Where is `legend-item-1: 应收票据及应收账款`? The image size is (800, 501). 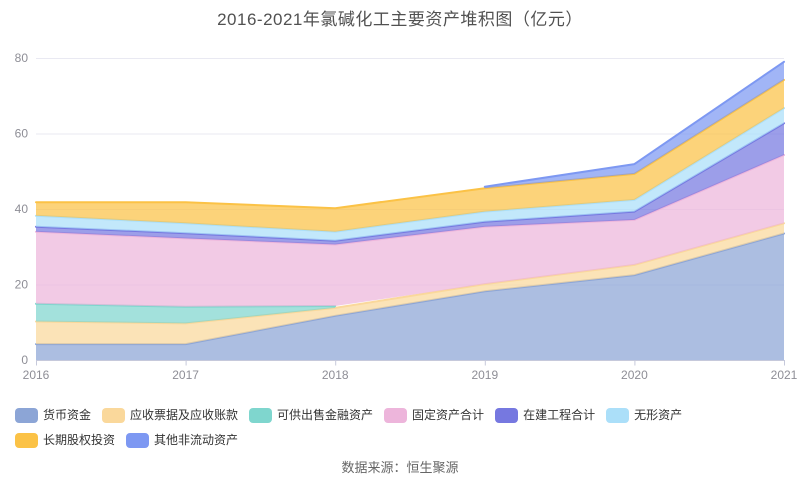 legend-item-1: 应收票据及应收账款 is located at coordinates (170, 415).